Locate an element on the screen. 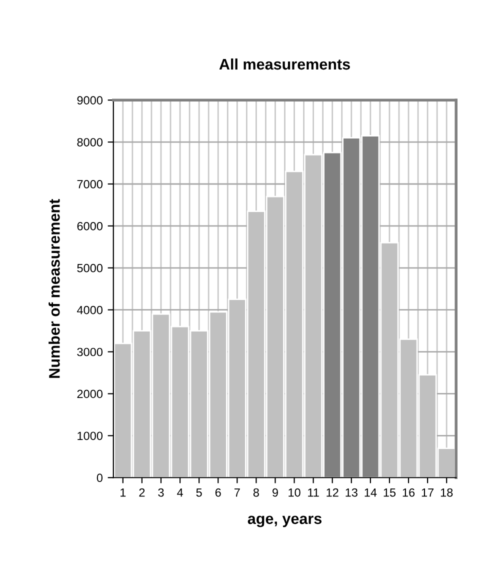 This screenshot has height=572, width=504. y-tick-label: 5000 is located at coordinates (90, 268).